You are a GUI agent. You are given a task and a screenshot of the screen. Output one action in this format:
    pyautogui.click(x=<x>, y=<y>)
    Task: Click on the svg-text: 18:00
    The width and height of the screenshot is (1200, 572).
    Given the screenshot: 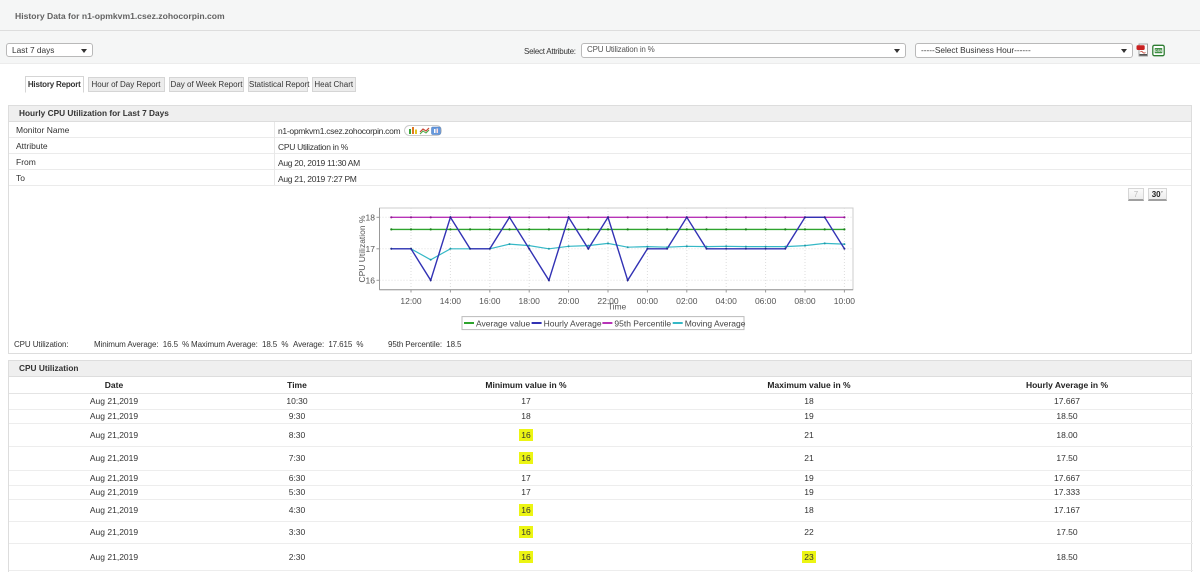 What is the action you would take?
    pyautogui.click(x=530, y=301)
    